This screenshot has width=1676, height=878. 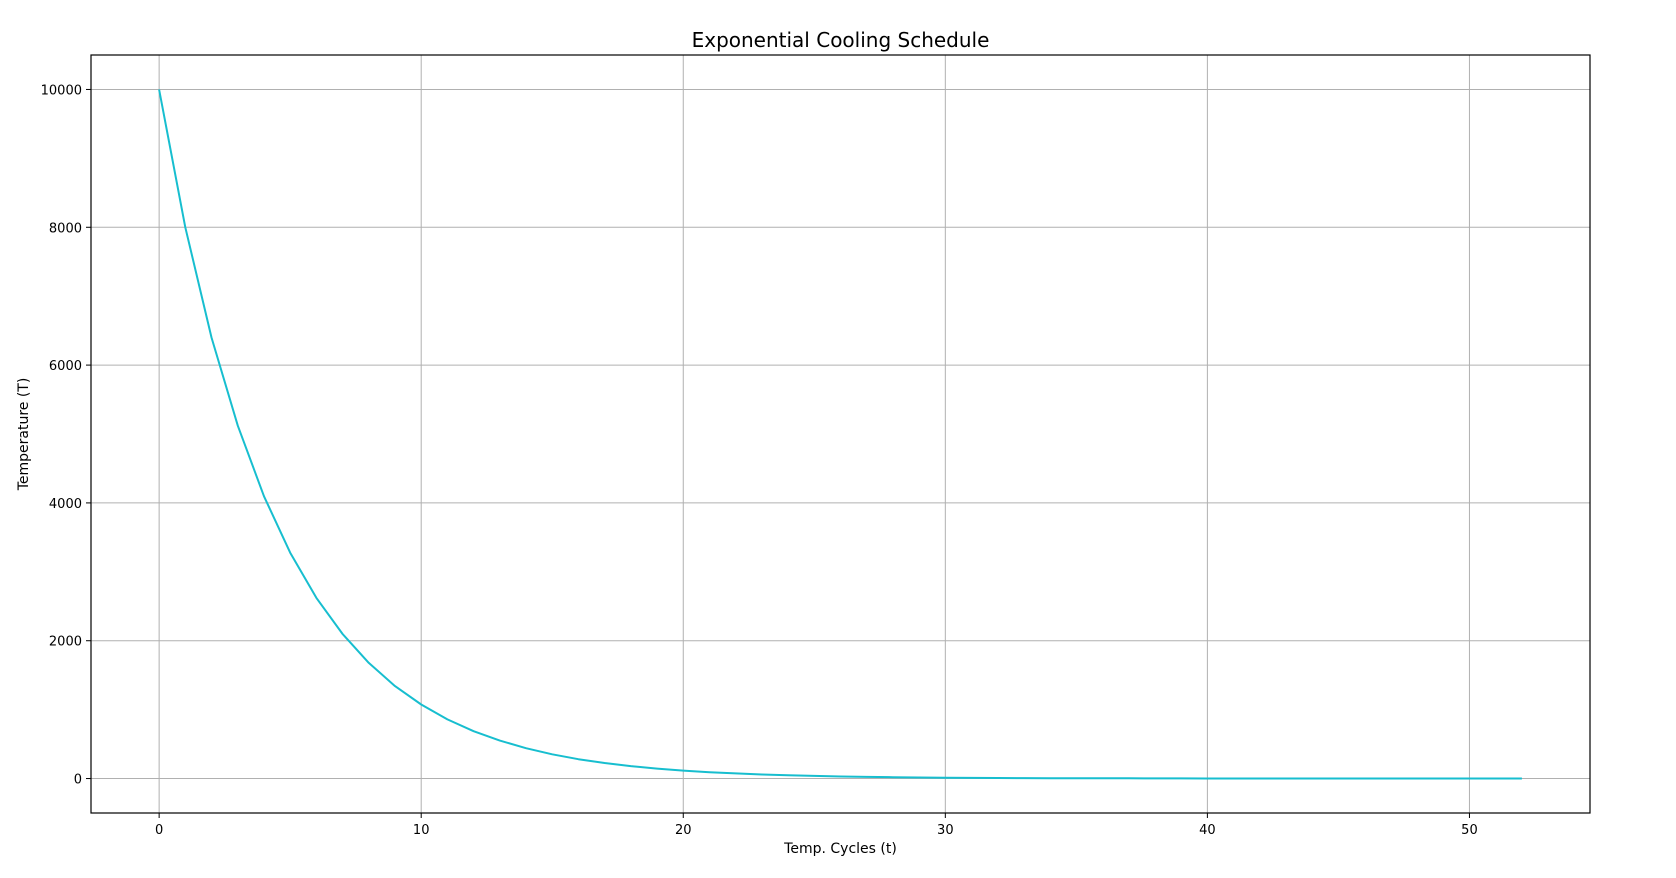 I want to click on x-tick-label: 40, so click(x=1207, y=830).